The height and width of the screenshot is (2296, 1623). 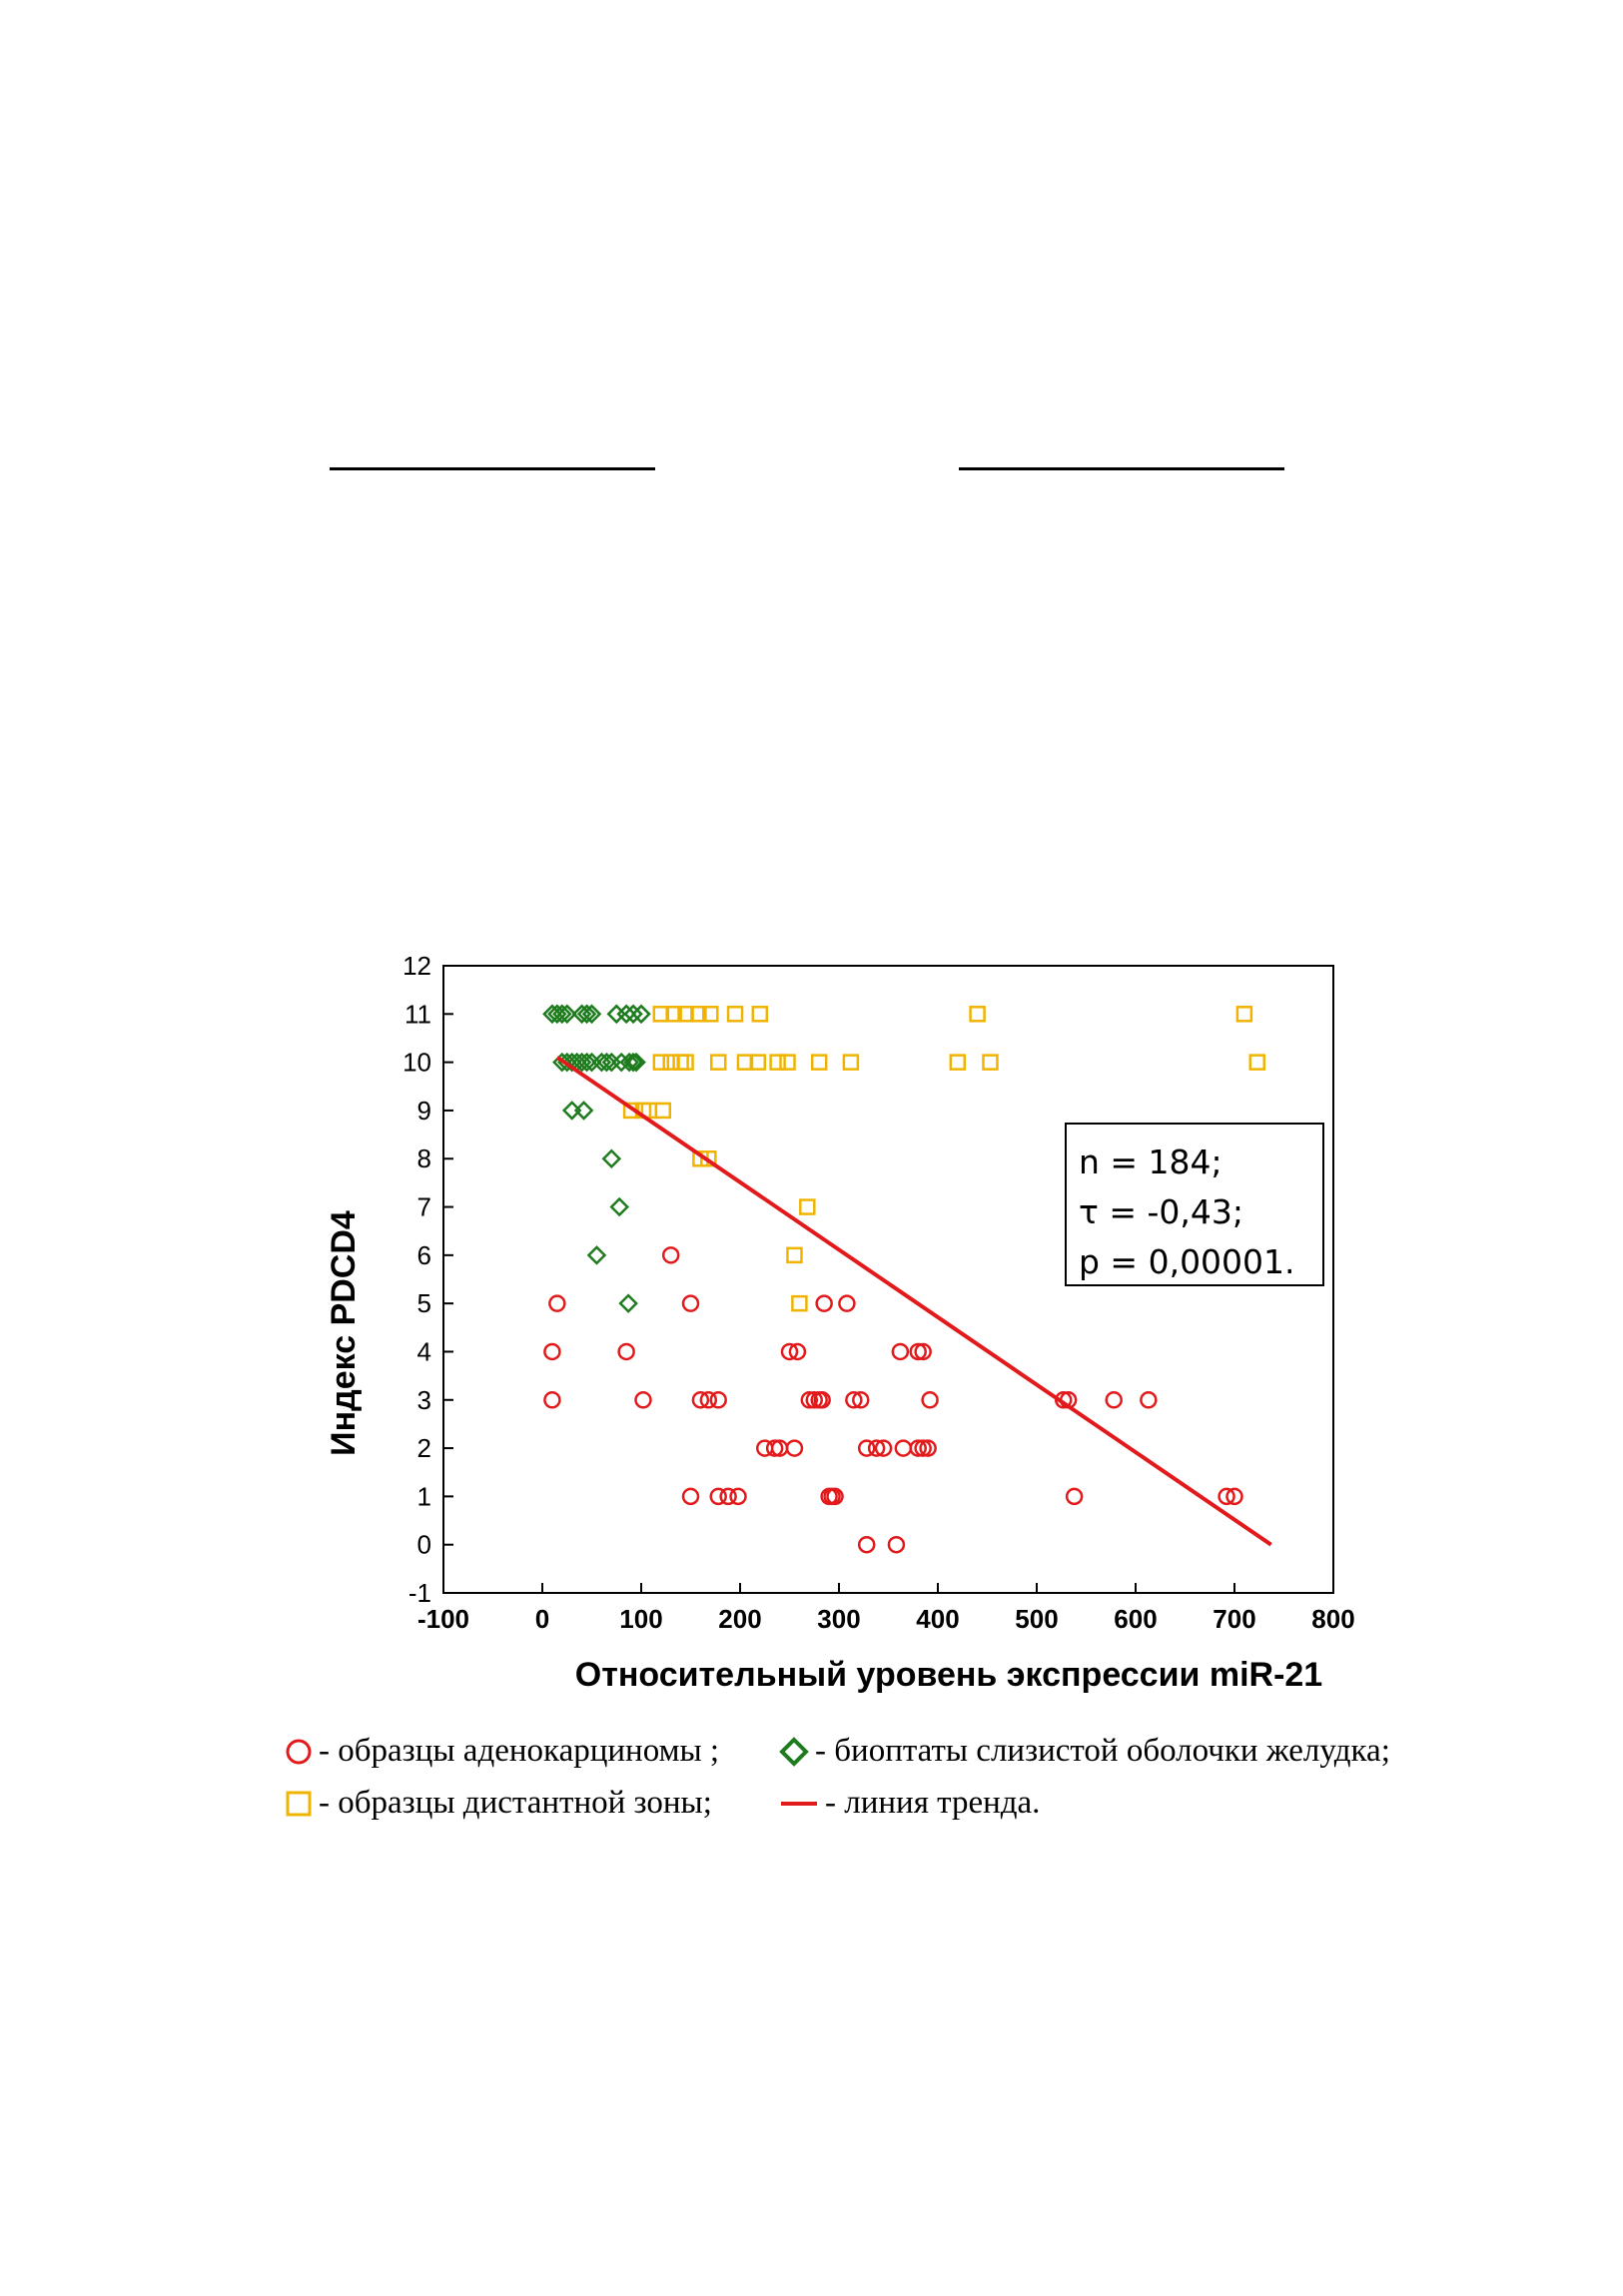 I want to click on decorative-rule-left, so click(x=493, y=468).